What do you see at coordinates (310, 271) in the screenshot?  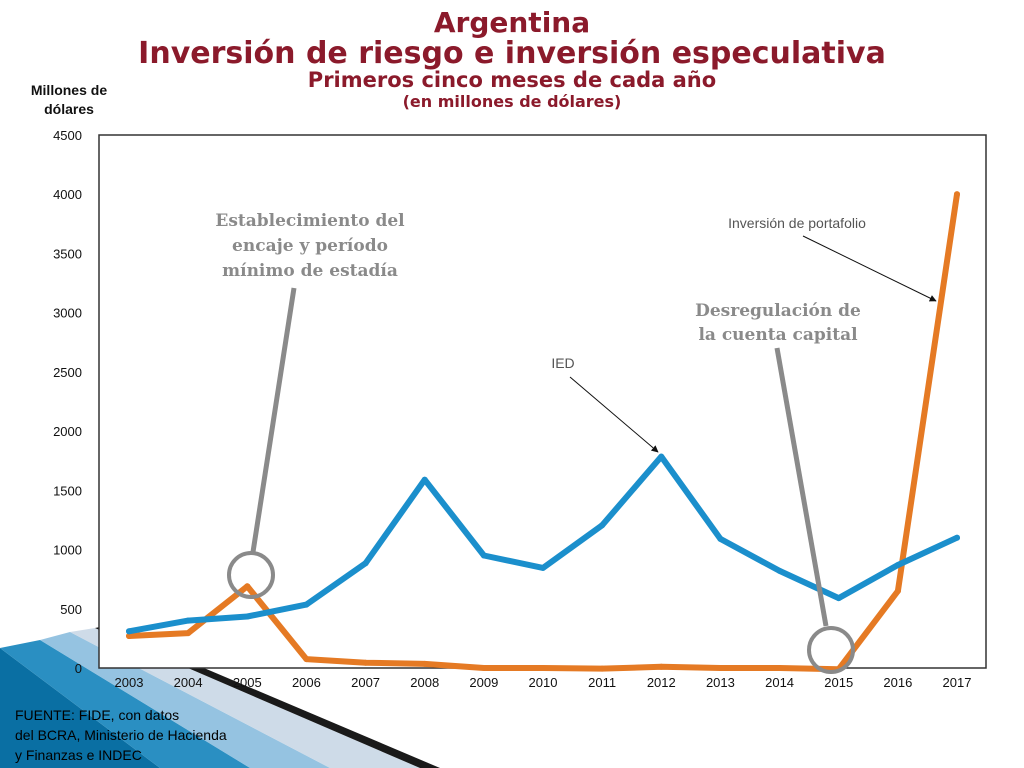 I see `annotation-2005-line: mínimo de estadía` at bounding box center [310, 271].